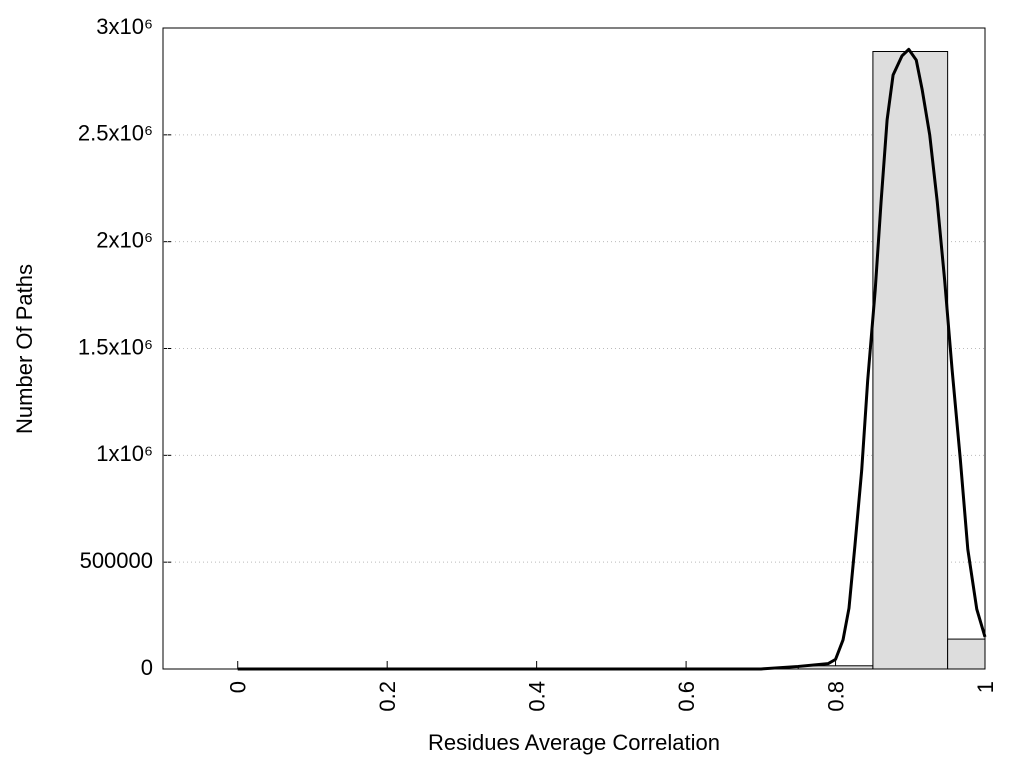  I want to click on y-tick-label: 1x10⁶, so click(124, 453).